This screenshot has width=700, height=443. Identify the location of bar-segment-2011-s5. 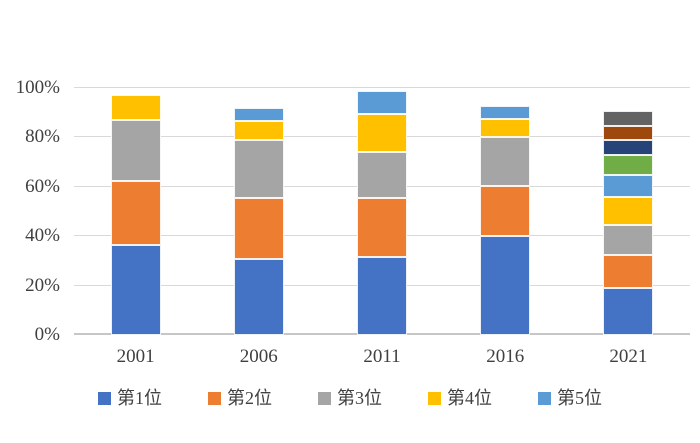
(382, 102).